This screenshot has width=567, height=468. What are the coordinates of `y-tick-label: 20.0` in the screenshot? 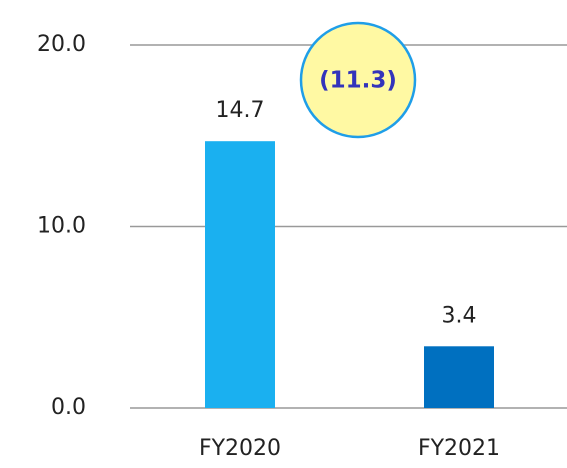 It's located at (61, 44).